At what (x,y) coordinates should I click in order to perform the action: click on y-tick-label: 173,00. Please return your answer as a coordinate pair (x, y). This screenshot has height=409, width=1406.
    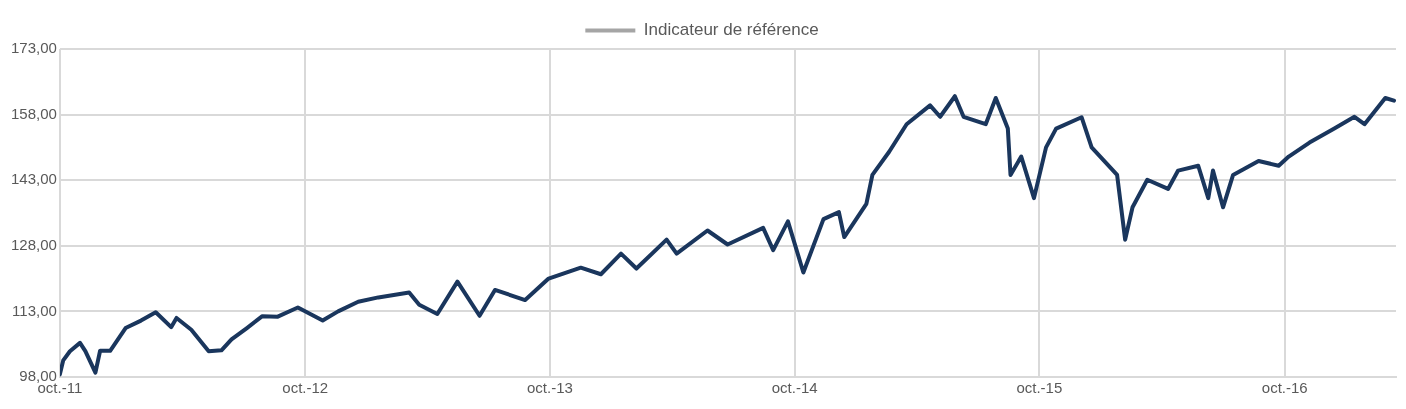
    Looking at the image, I should click on (33, 48).